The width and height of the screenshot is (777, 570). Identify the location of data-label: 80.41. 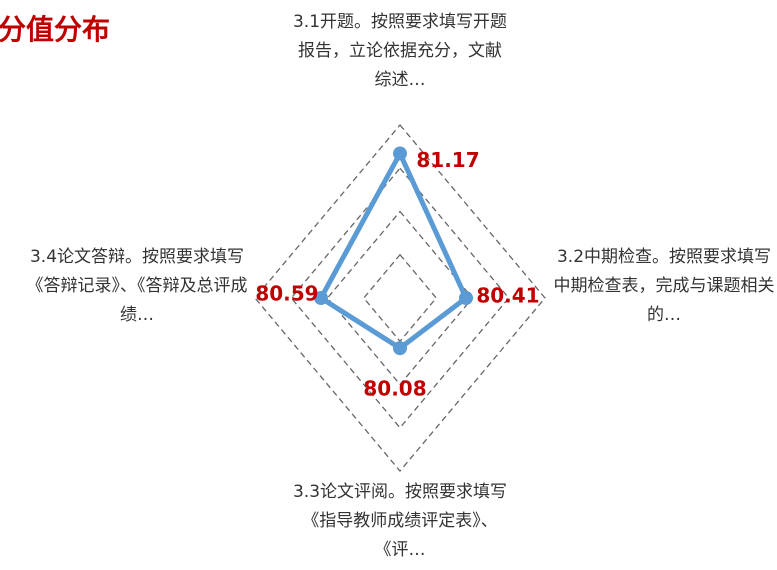
(507, 296).